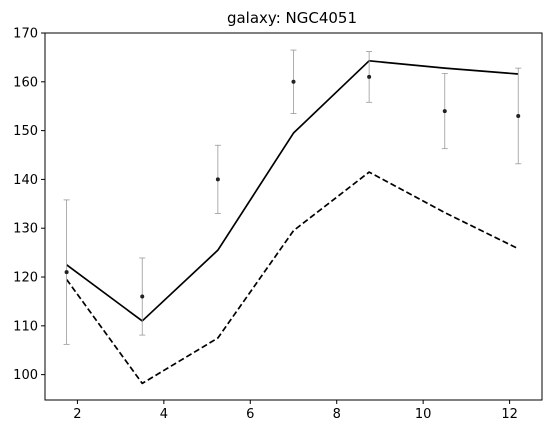 The height and width of the screenshot is (435, 552). Describe the element at coordinates (25, 34) in the screenshot. I see `y-tick-label: 170` at that location.